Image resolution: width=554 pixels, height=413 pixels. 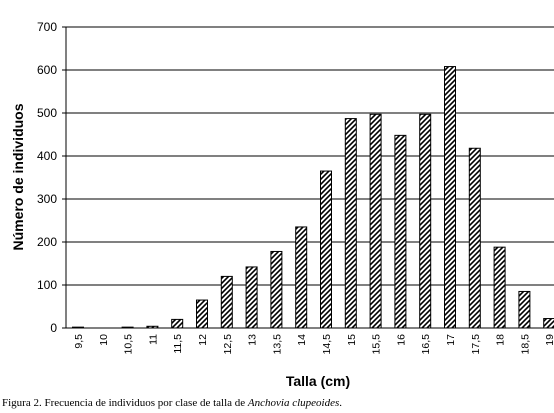 I want to click on x-tick-label: 17,5, so click(x=476, y=344).